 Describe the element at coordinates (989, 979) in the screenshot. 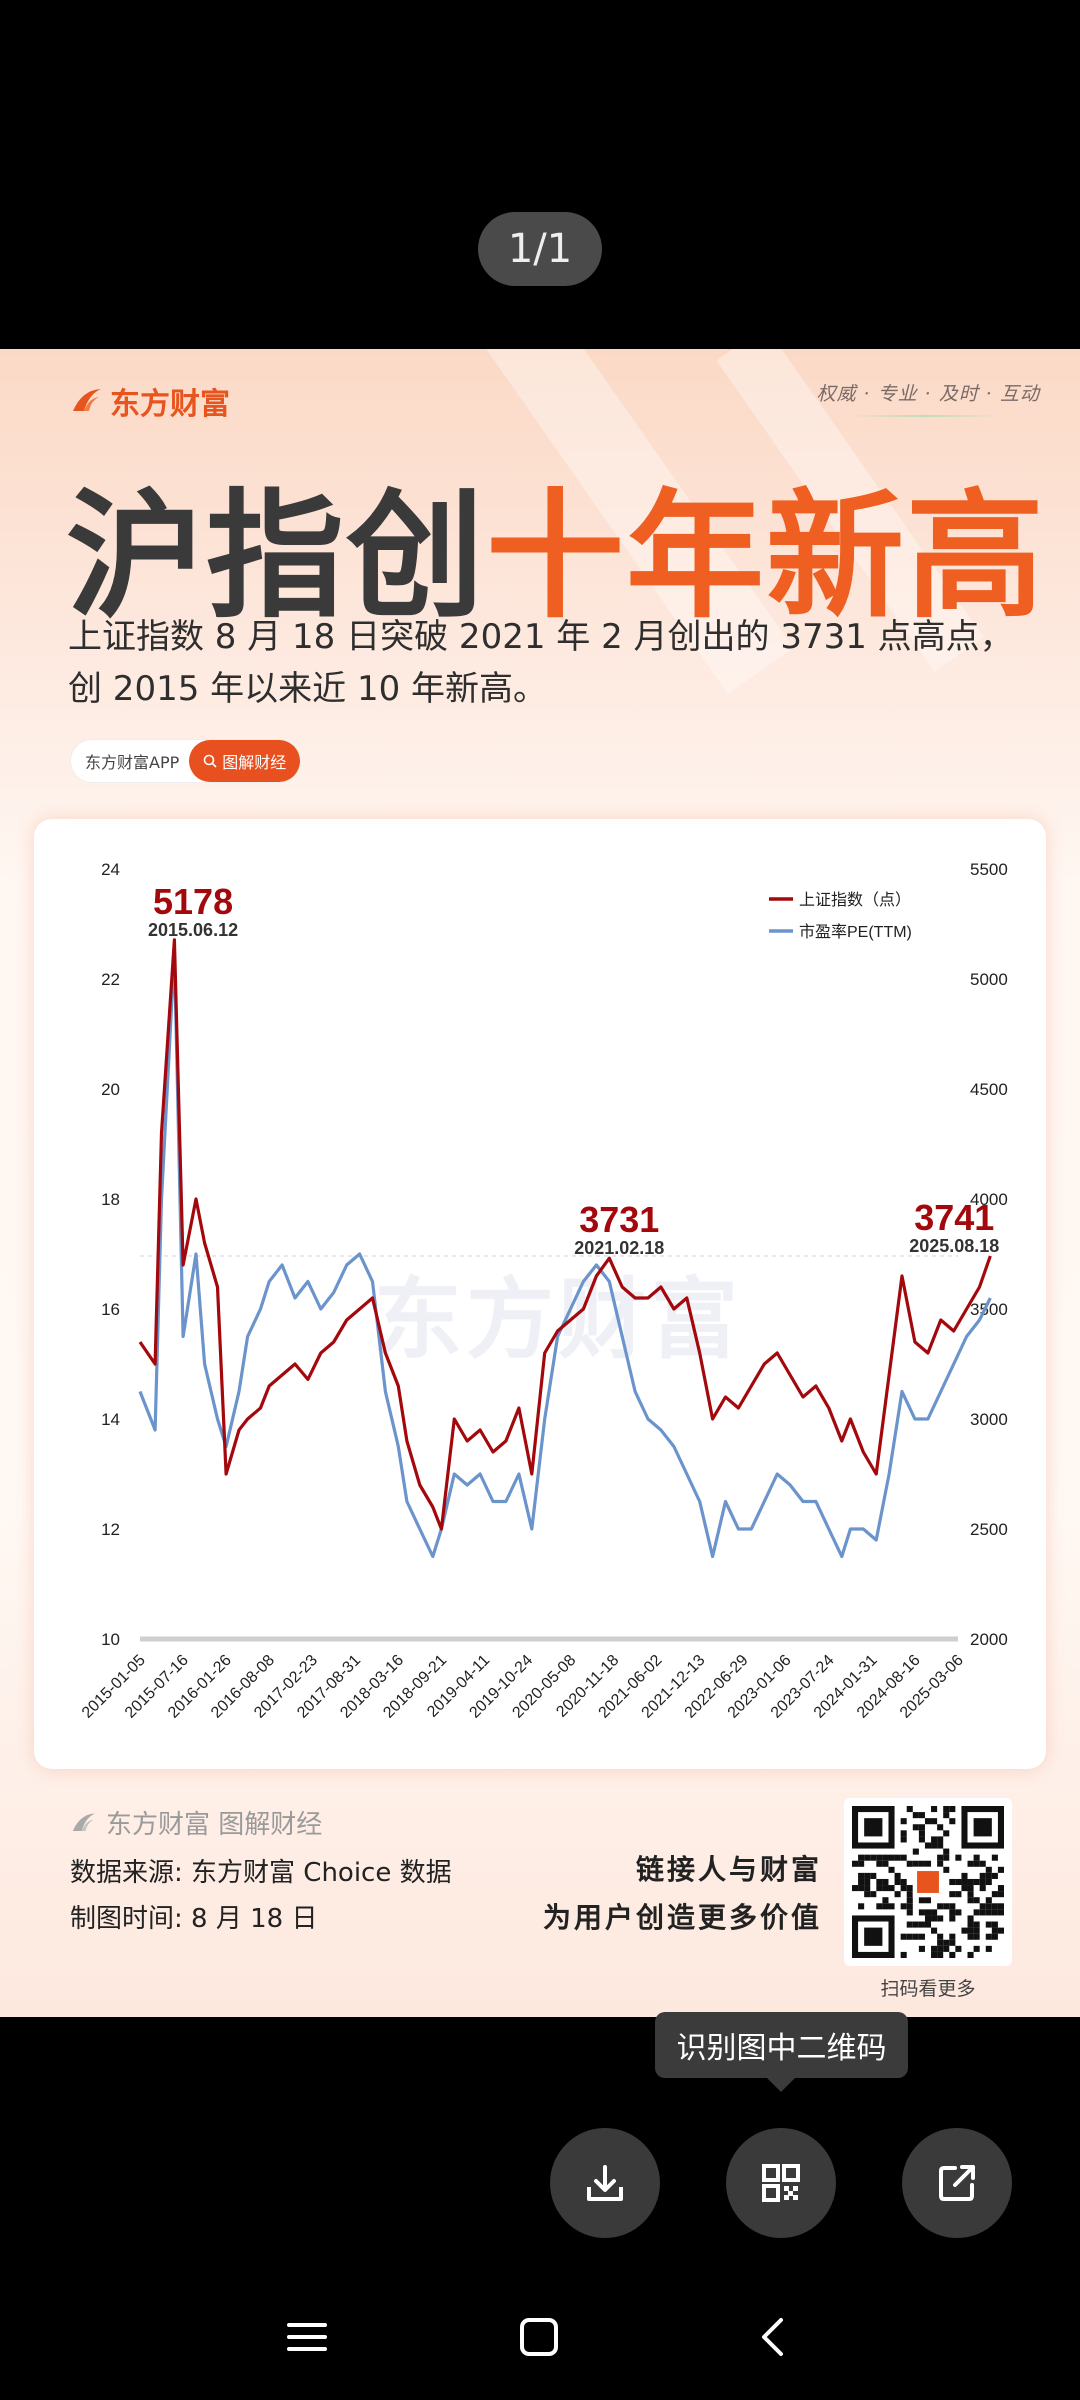

I see `y-right-tick-label: 5000` at that location.